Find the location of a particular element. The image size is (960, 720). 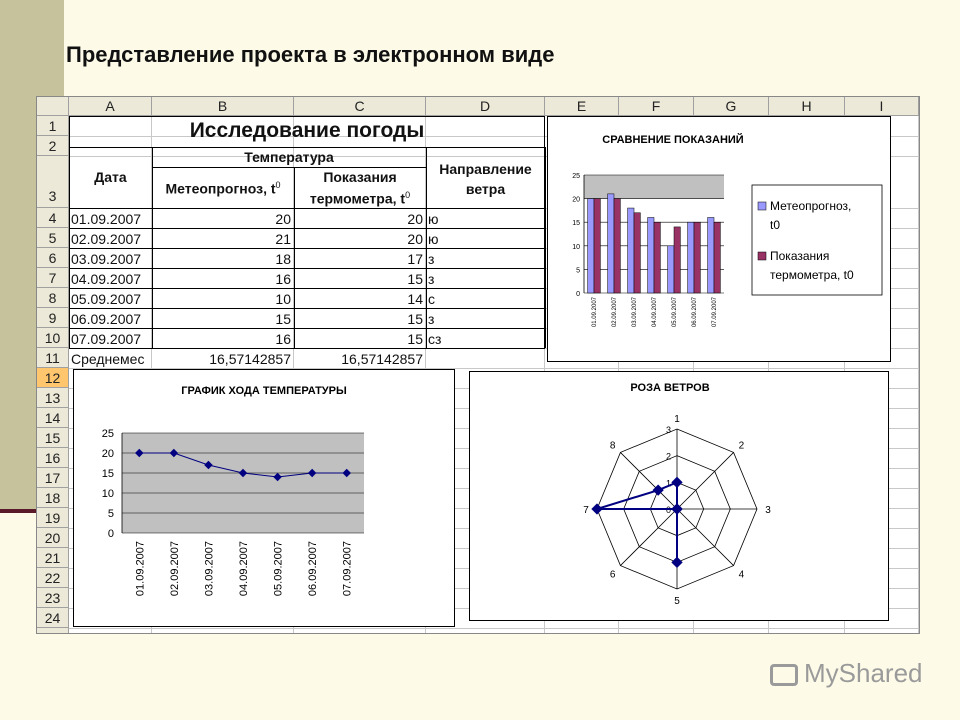

row-header-20: 20 is located at coordinates (53, 538).